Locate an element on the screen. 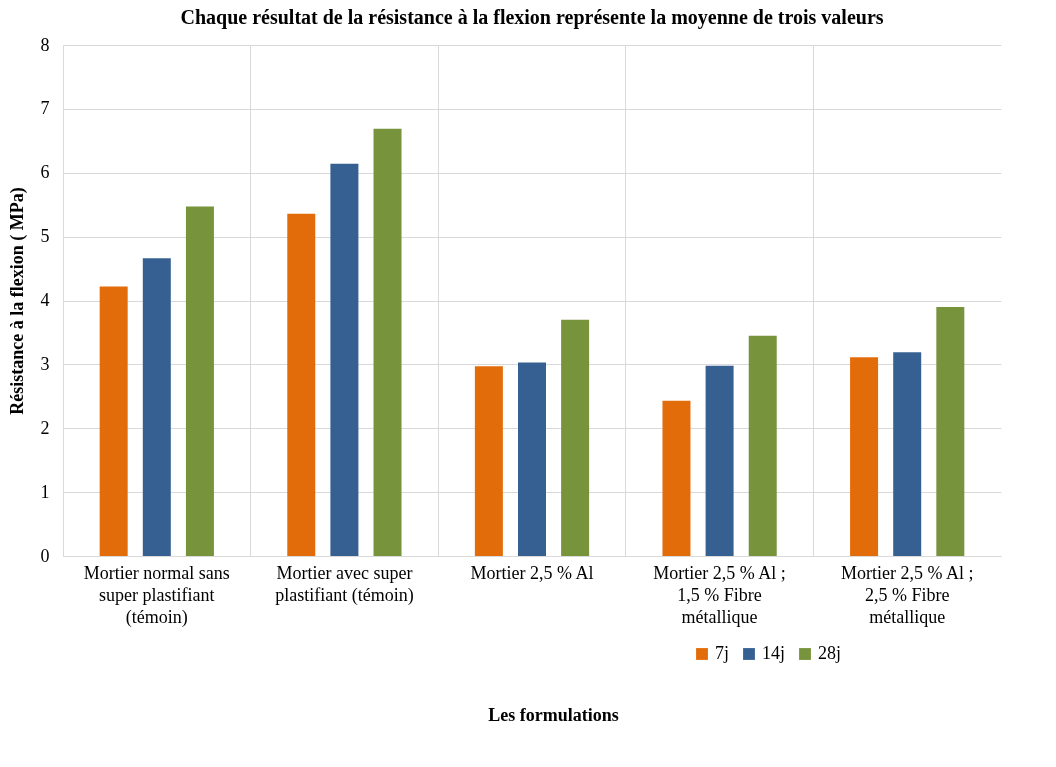 This screenshot has width=1056, height=767. chart-title: Chaque résultat de la résistance à la flexion représente la moyenne de trois valeurs is located at coordinates (532, 17).